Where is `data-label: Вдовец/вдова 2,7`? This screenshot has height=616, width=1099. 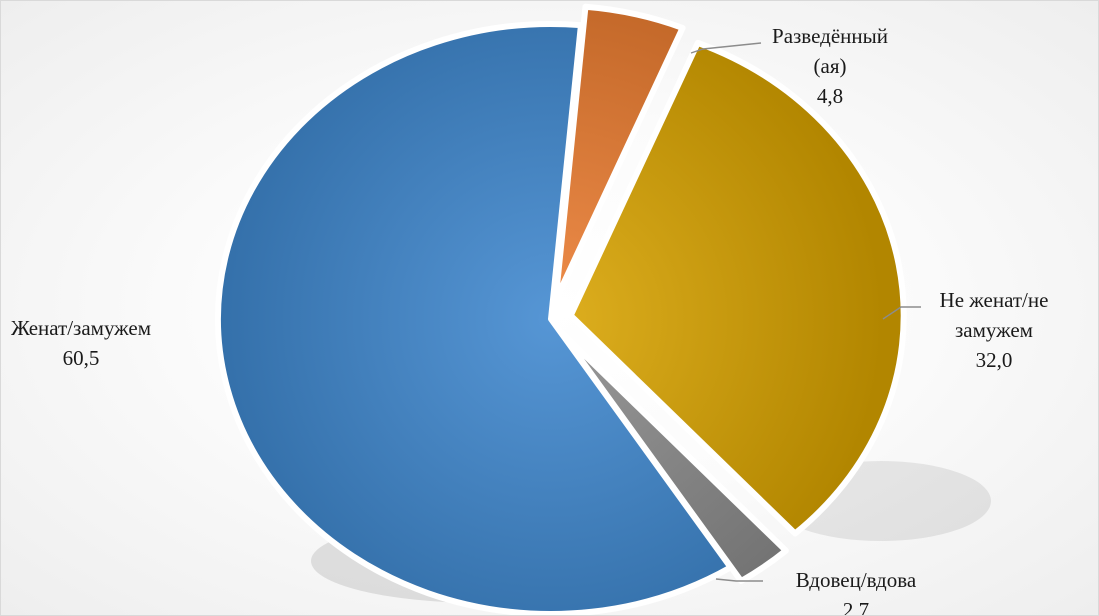
data-label: Вдовец/вдова 2,7 is located at coordinates (856, 592).